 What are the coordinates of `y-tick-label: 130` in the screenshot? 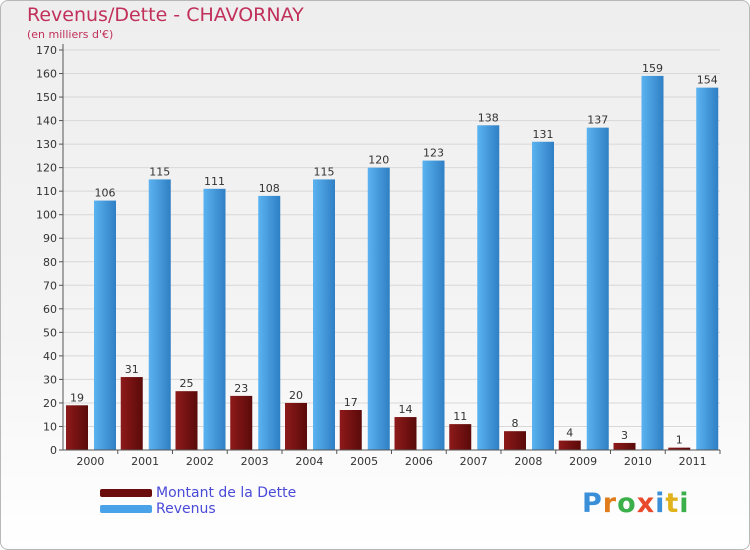 It's located at (46, 144).